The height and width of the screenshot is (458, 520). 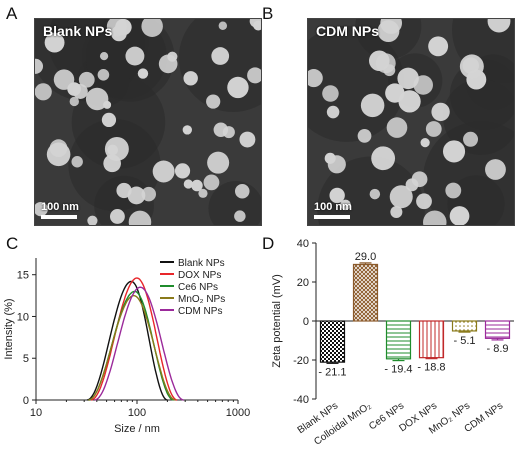 I want to click on y-tick-label: 20, so click(x=303, y=283).